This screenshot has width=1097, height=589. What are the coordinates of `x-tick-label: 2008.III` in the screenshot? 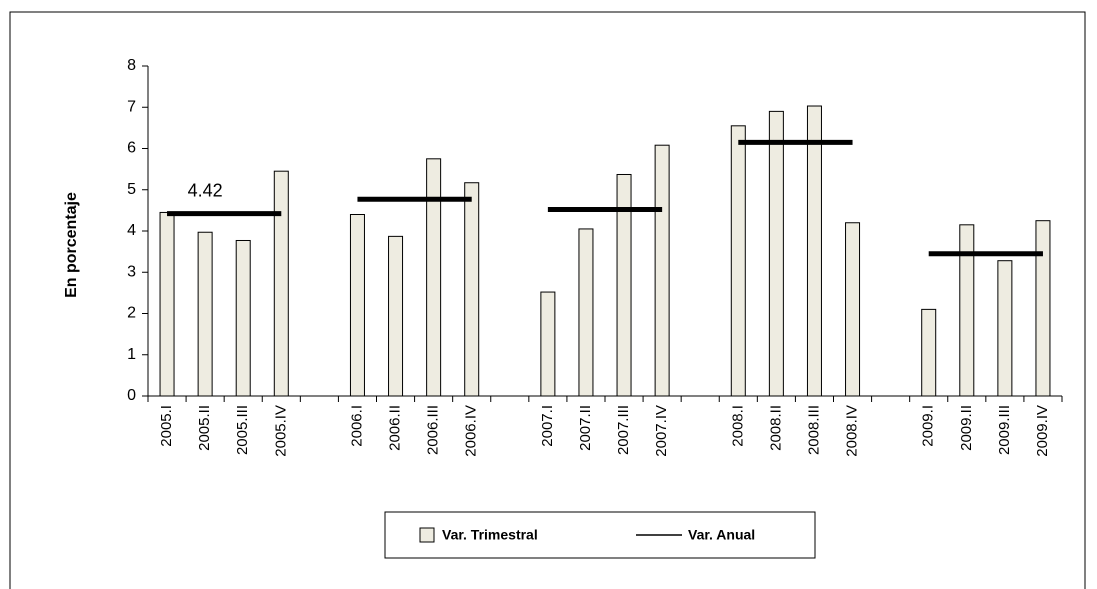 It's located at (813, 430).